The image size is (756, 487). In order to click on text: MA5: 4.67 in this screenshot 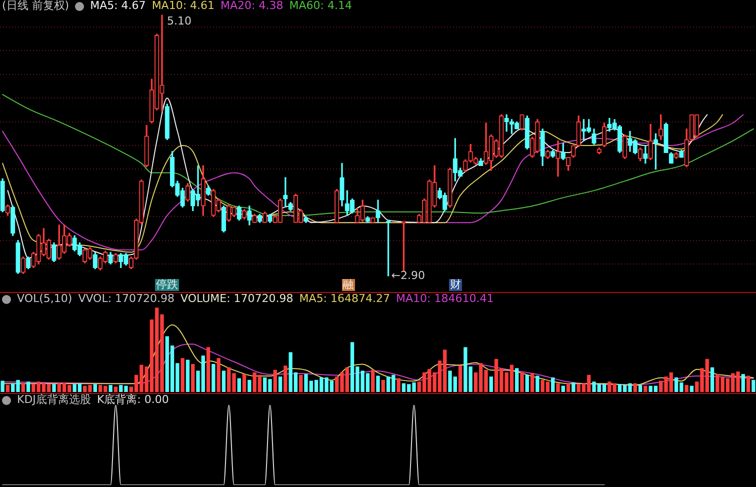, I will do `click(118, 6)`.